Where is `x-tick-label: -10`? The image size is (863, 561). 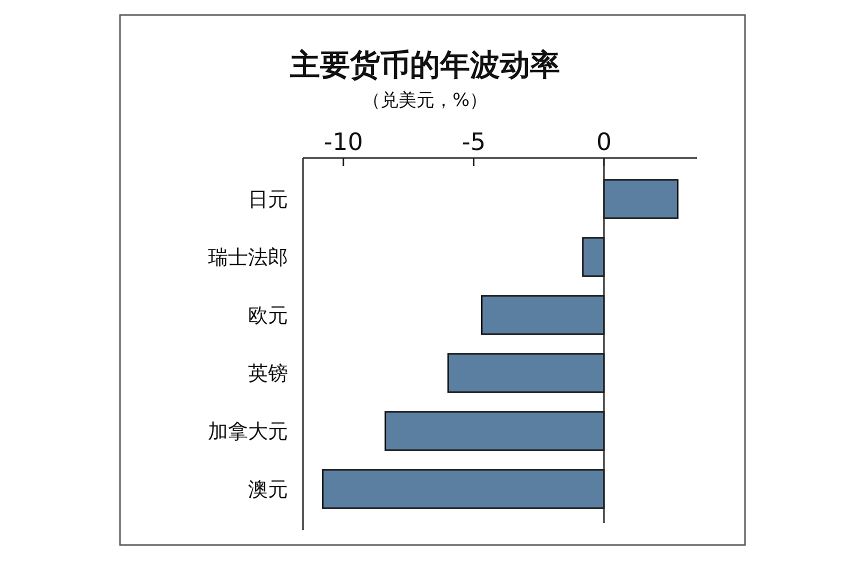 x-tick-label: -10 is located at coordinates (343, 142).